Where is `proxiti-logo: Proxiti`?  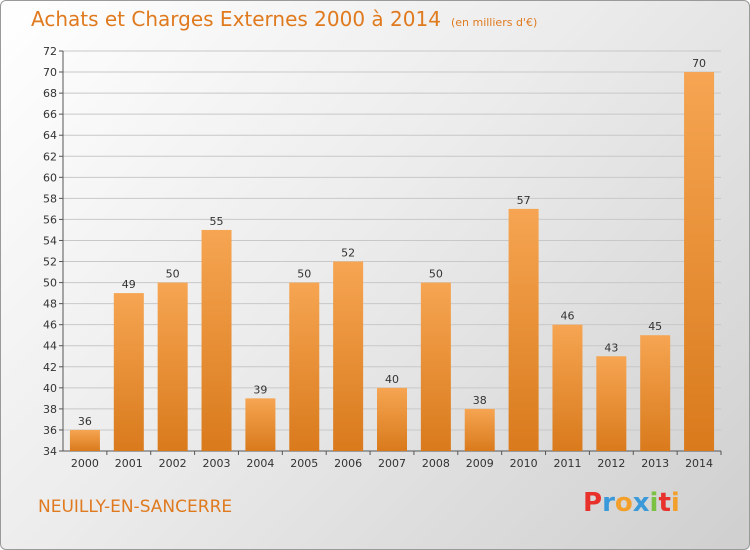
proxiti-logo: Proxiti is located at coordinates (631, 503).